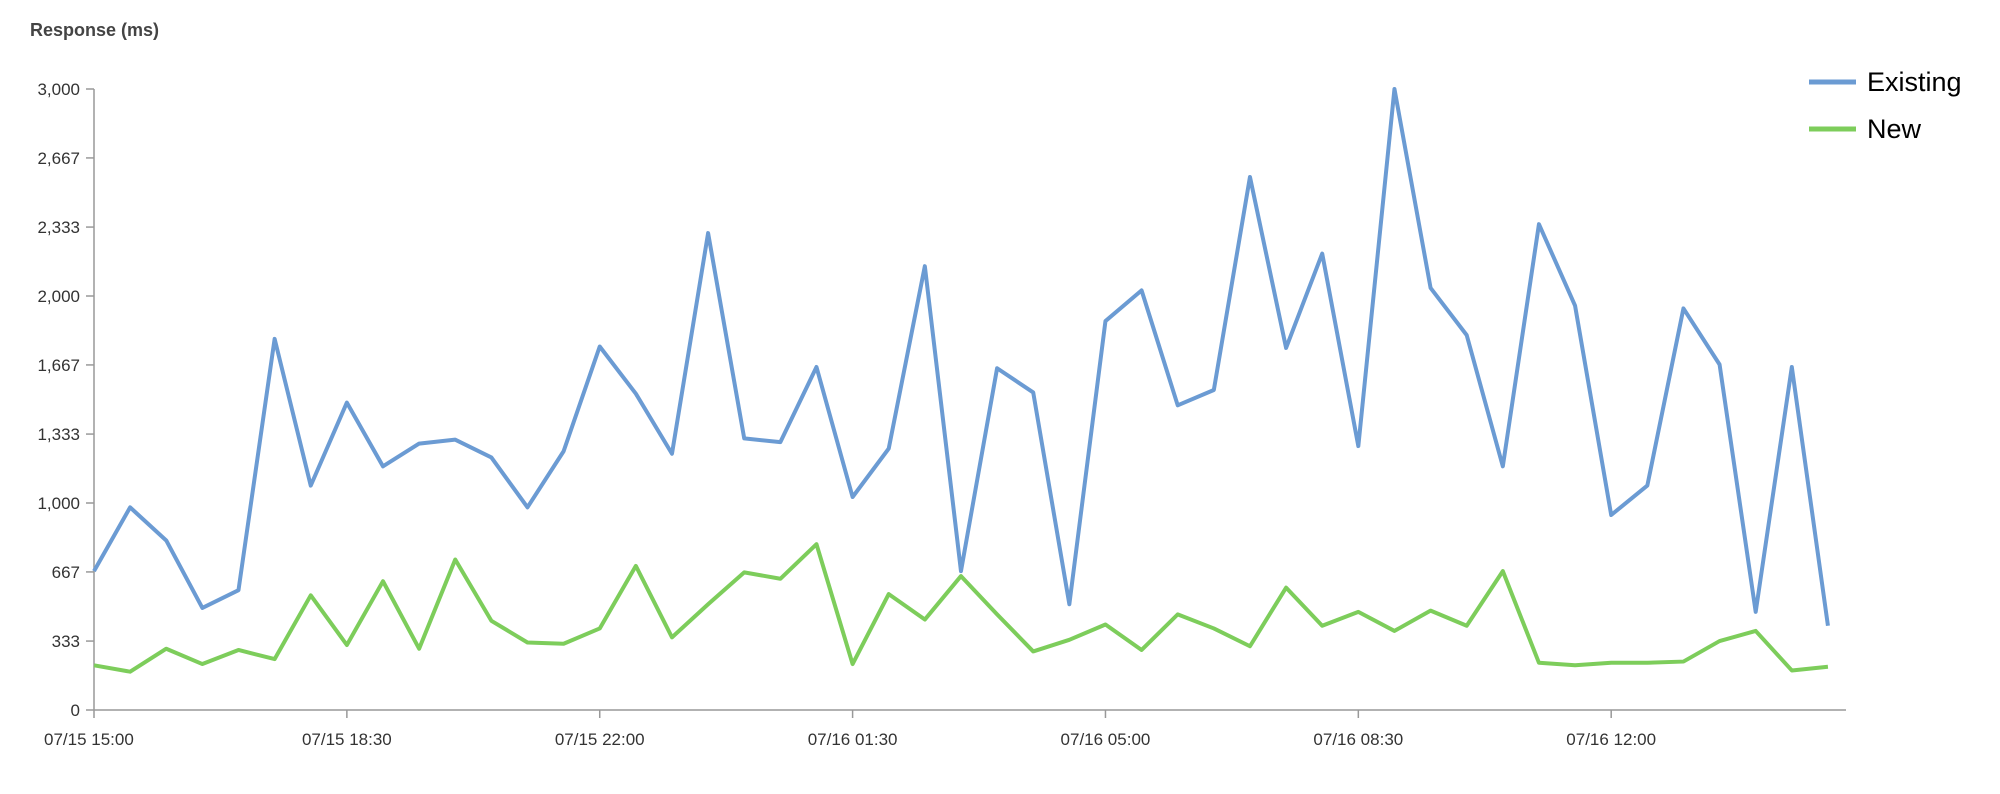 The width and height of the screenshot is (2000, 794). Describe the element at coordinates (58, 296) in the screenshot. I see `y-tick-label: 2,000` at that location.